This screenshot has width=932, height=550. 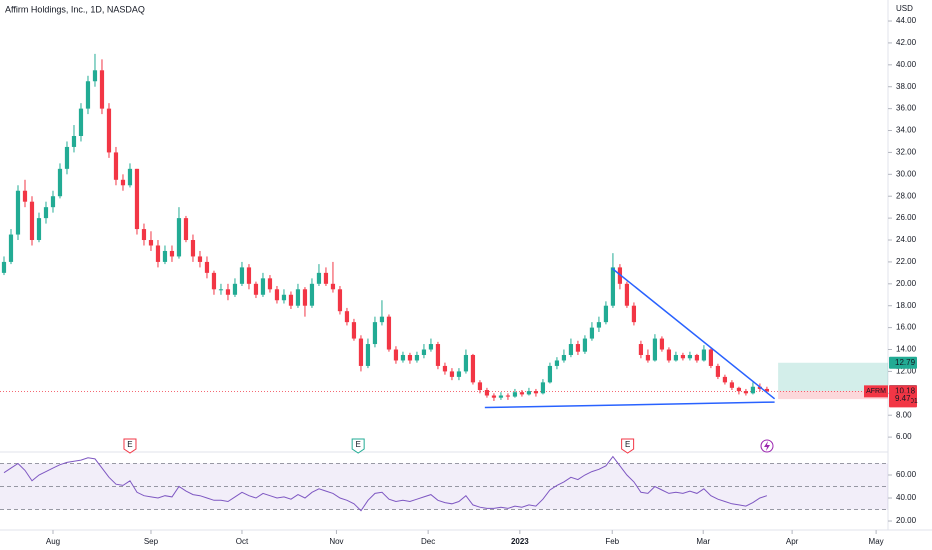 What do you see at coordinates (242, 541) in the screenshot?
I see `x-tick-label: Oct` at bounding box center [242, 541].